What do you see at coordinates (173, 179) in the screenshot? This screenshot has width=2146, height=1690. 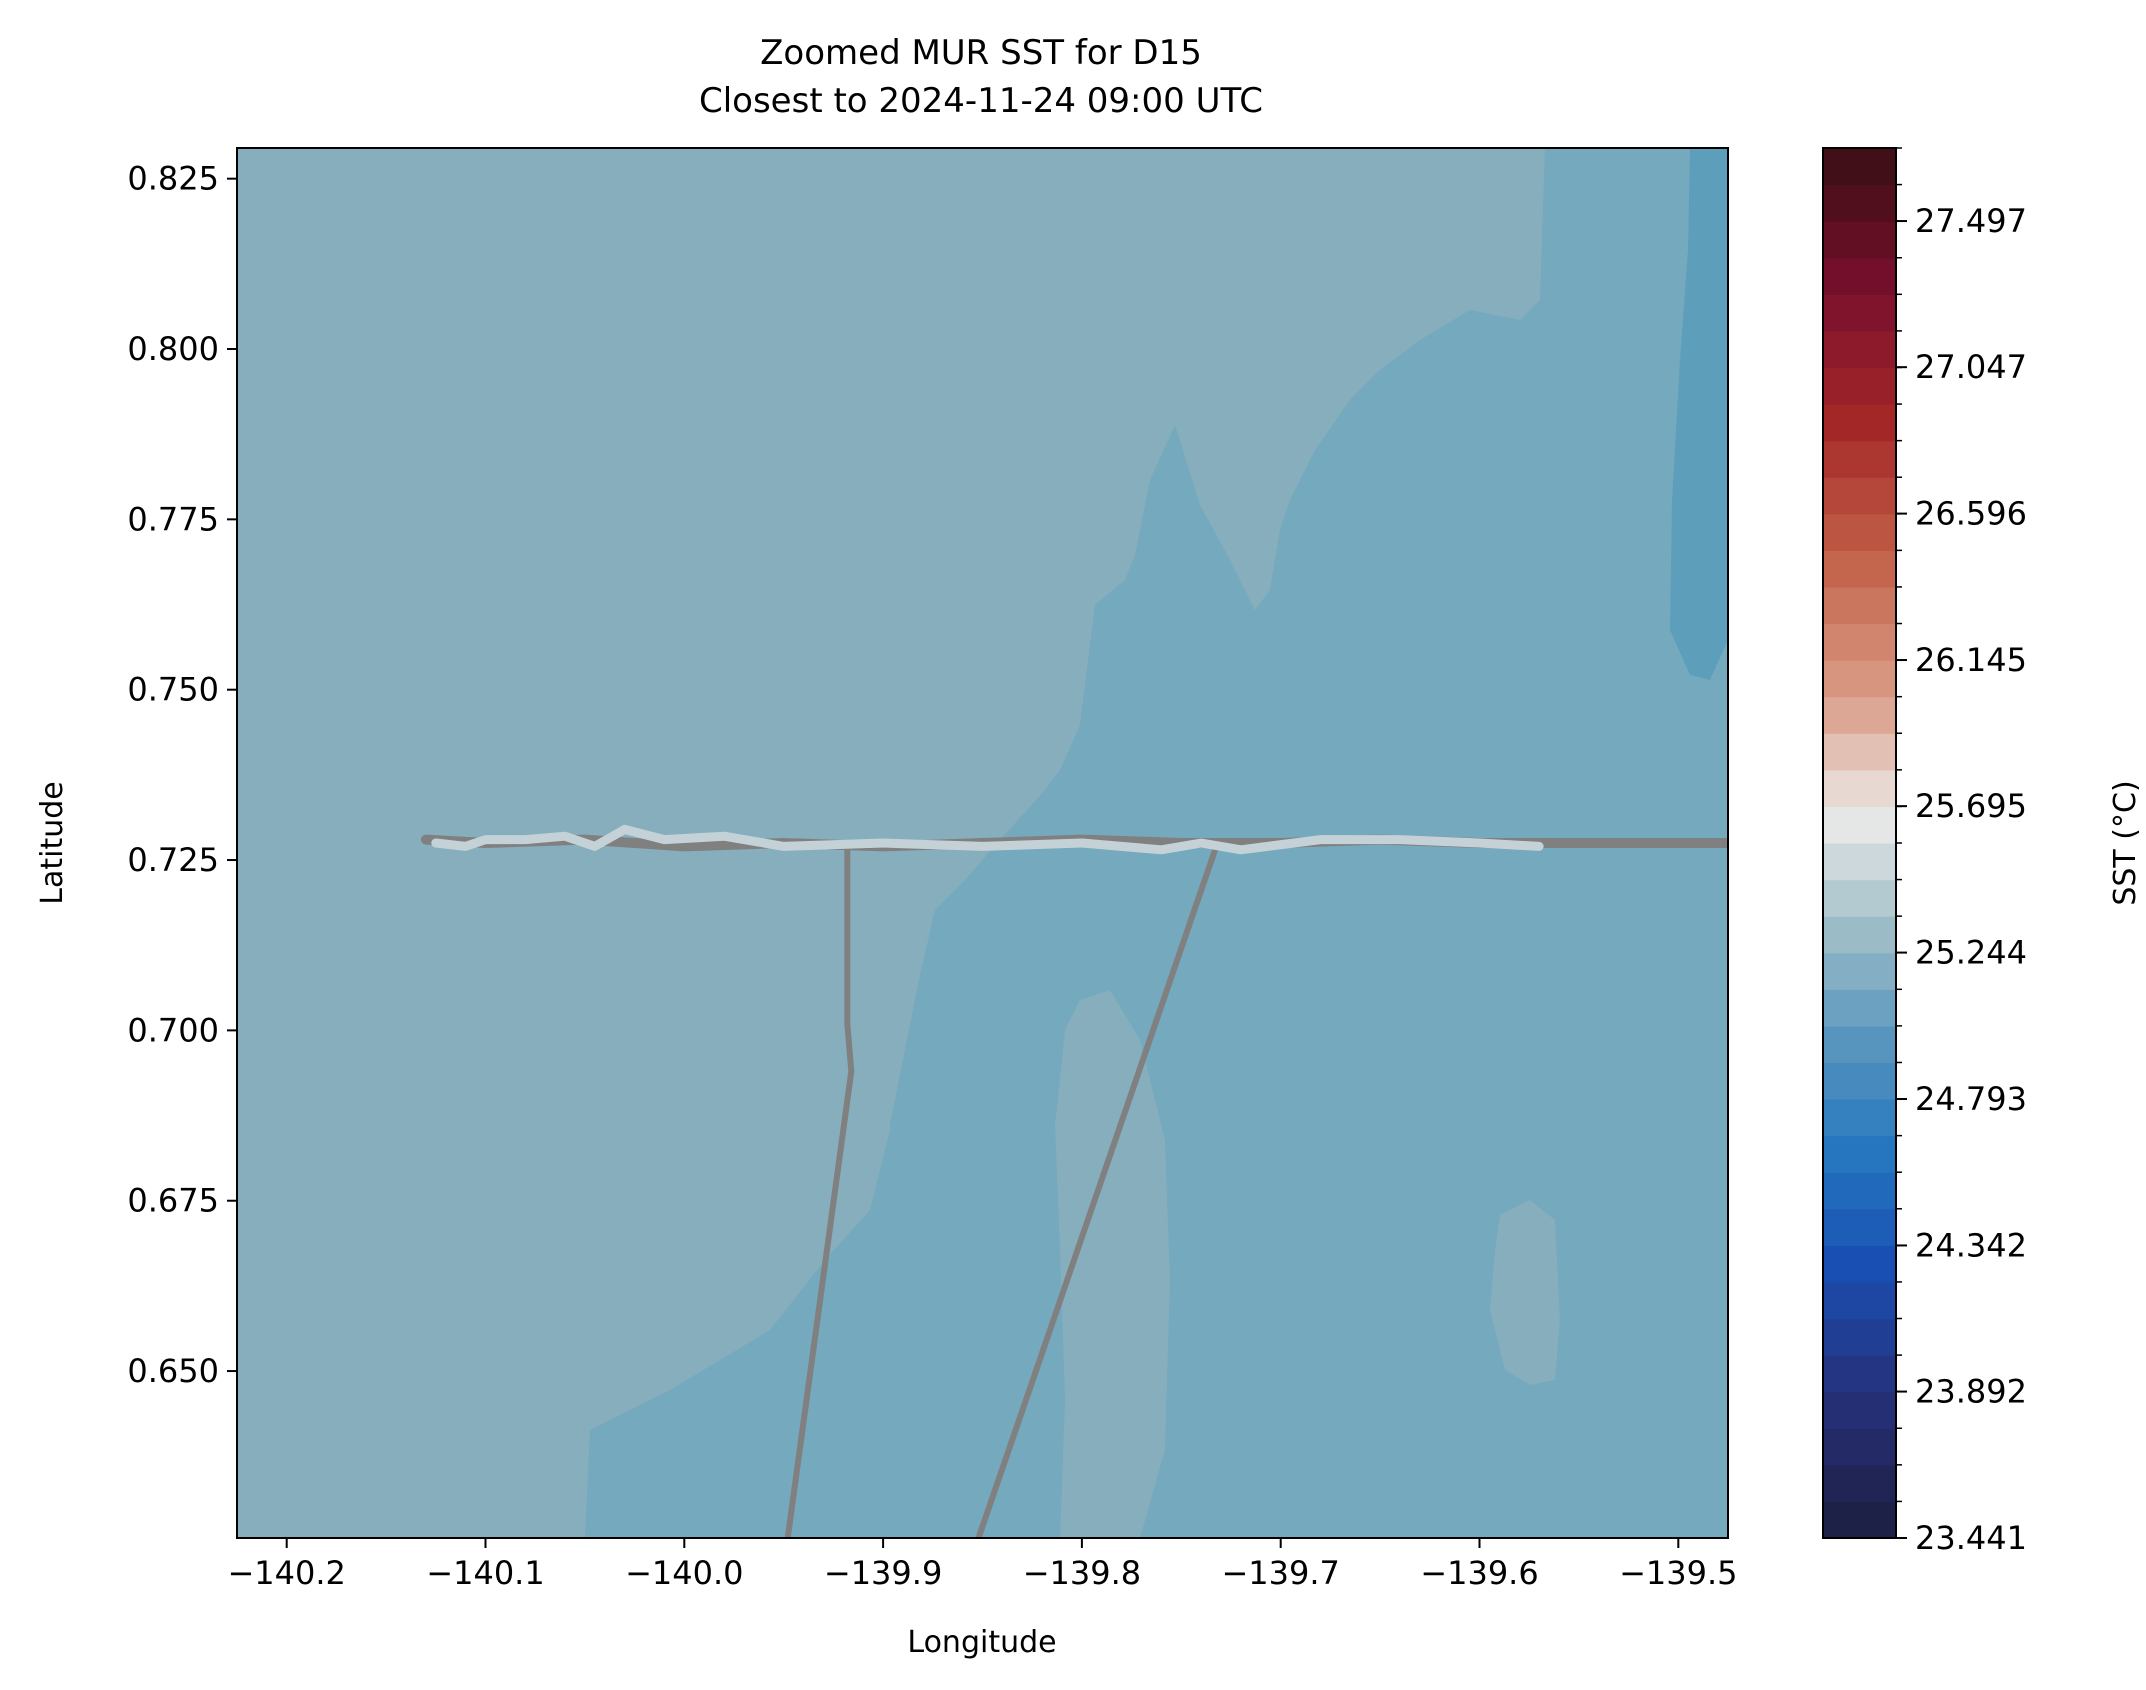 I see `y-tick-label: 0.825` at bounding box center [173, 179].